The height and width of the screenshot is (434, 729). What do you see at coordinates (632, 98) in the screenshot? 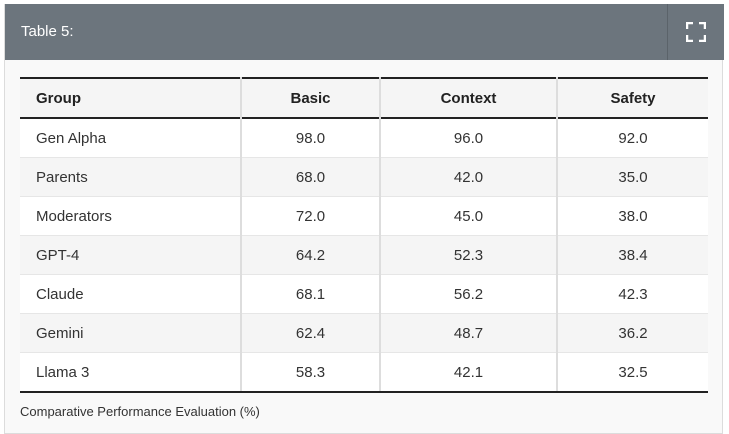
I see `column-header-safety: Safety` at bounding box center [632, 98].